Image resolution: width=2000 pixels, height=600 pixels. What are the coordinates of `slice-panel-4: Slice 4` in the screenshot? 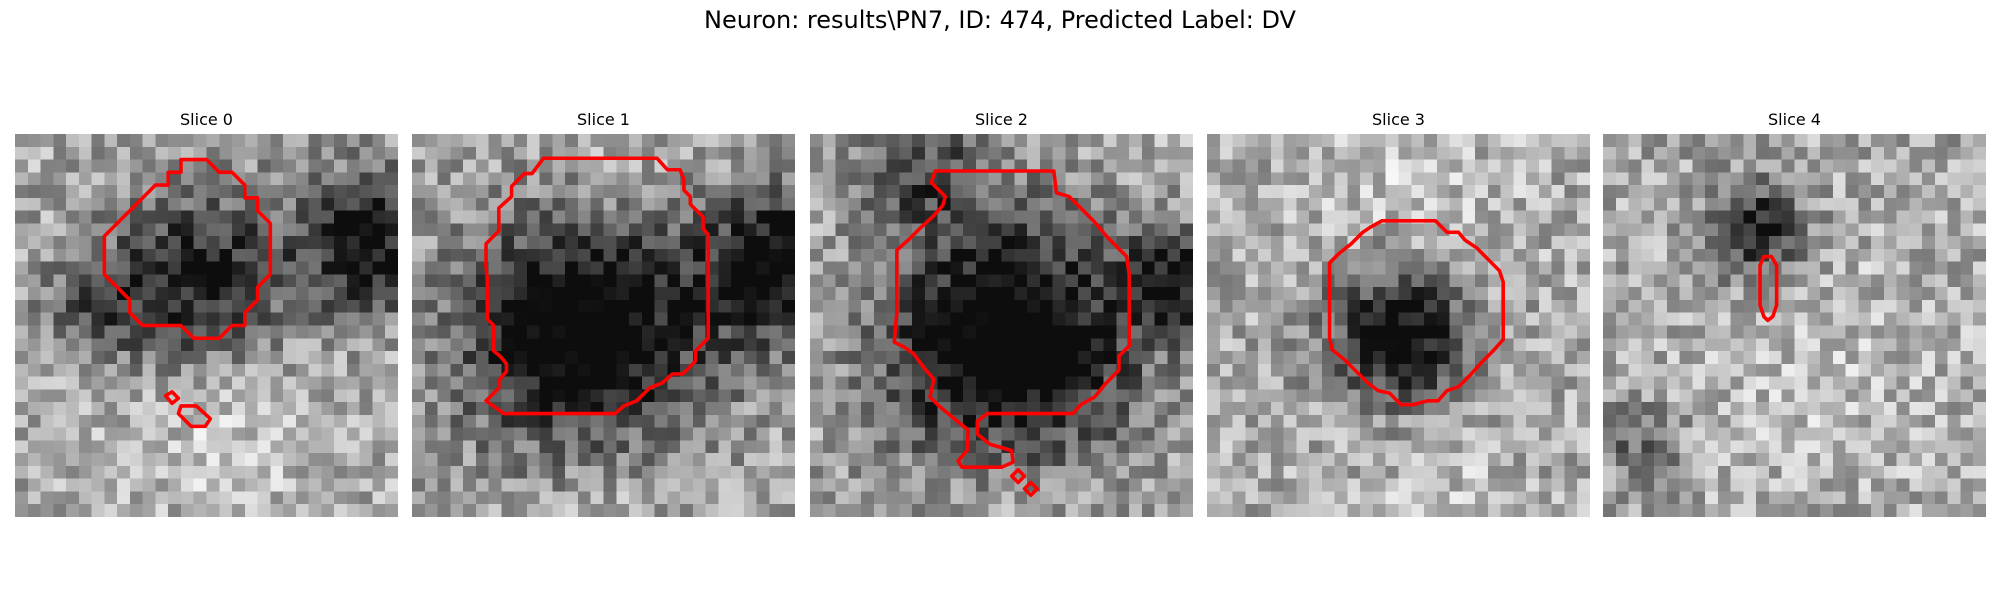 It's located at (1794, 320).